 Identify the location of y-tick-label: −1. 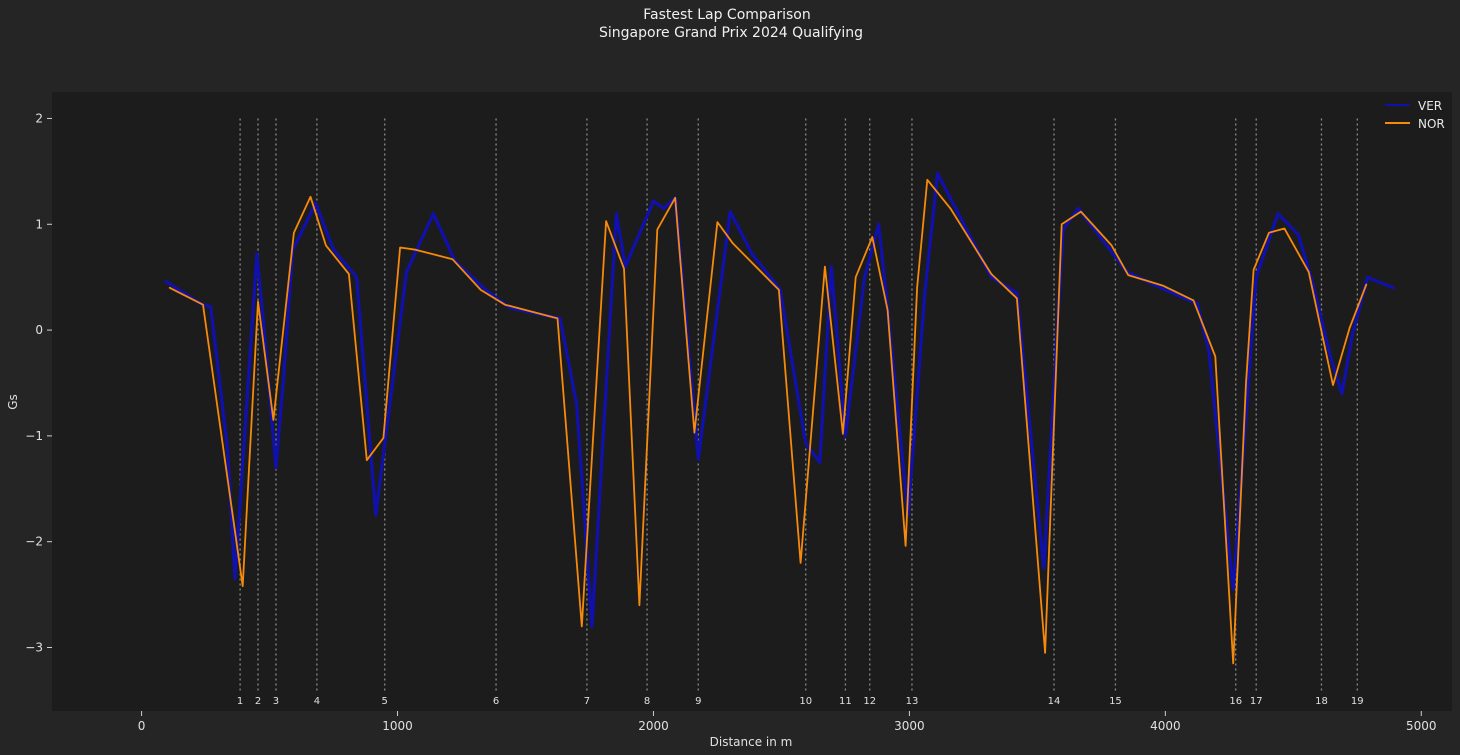
(34, 436).